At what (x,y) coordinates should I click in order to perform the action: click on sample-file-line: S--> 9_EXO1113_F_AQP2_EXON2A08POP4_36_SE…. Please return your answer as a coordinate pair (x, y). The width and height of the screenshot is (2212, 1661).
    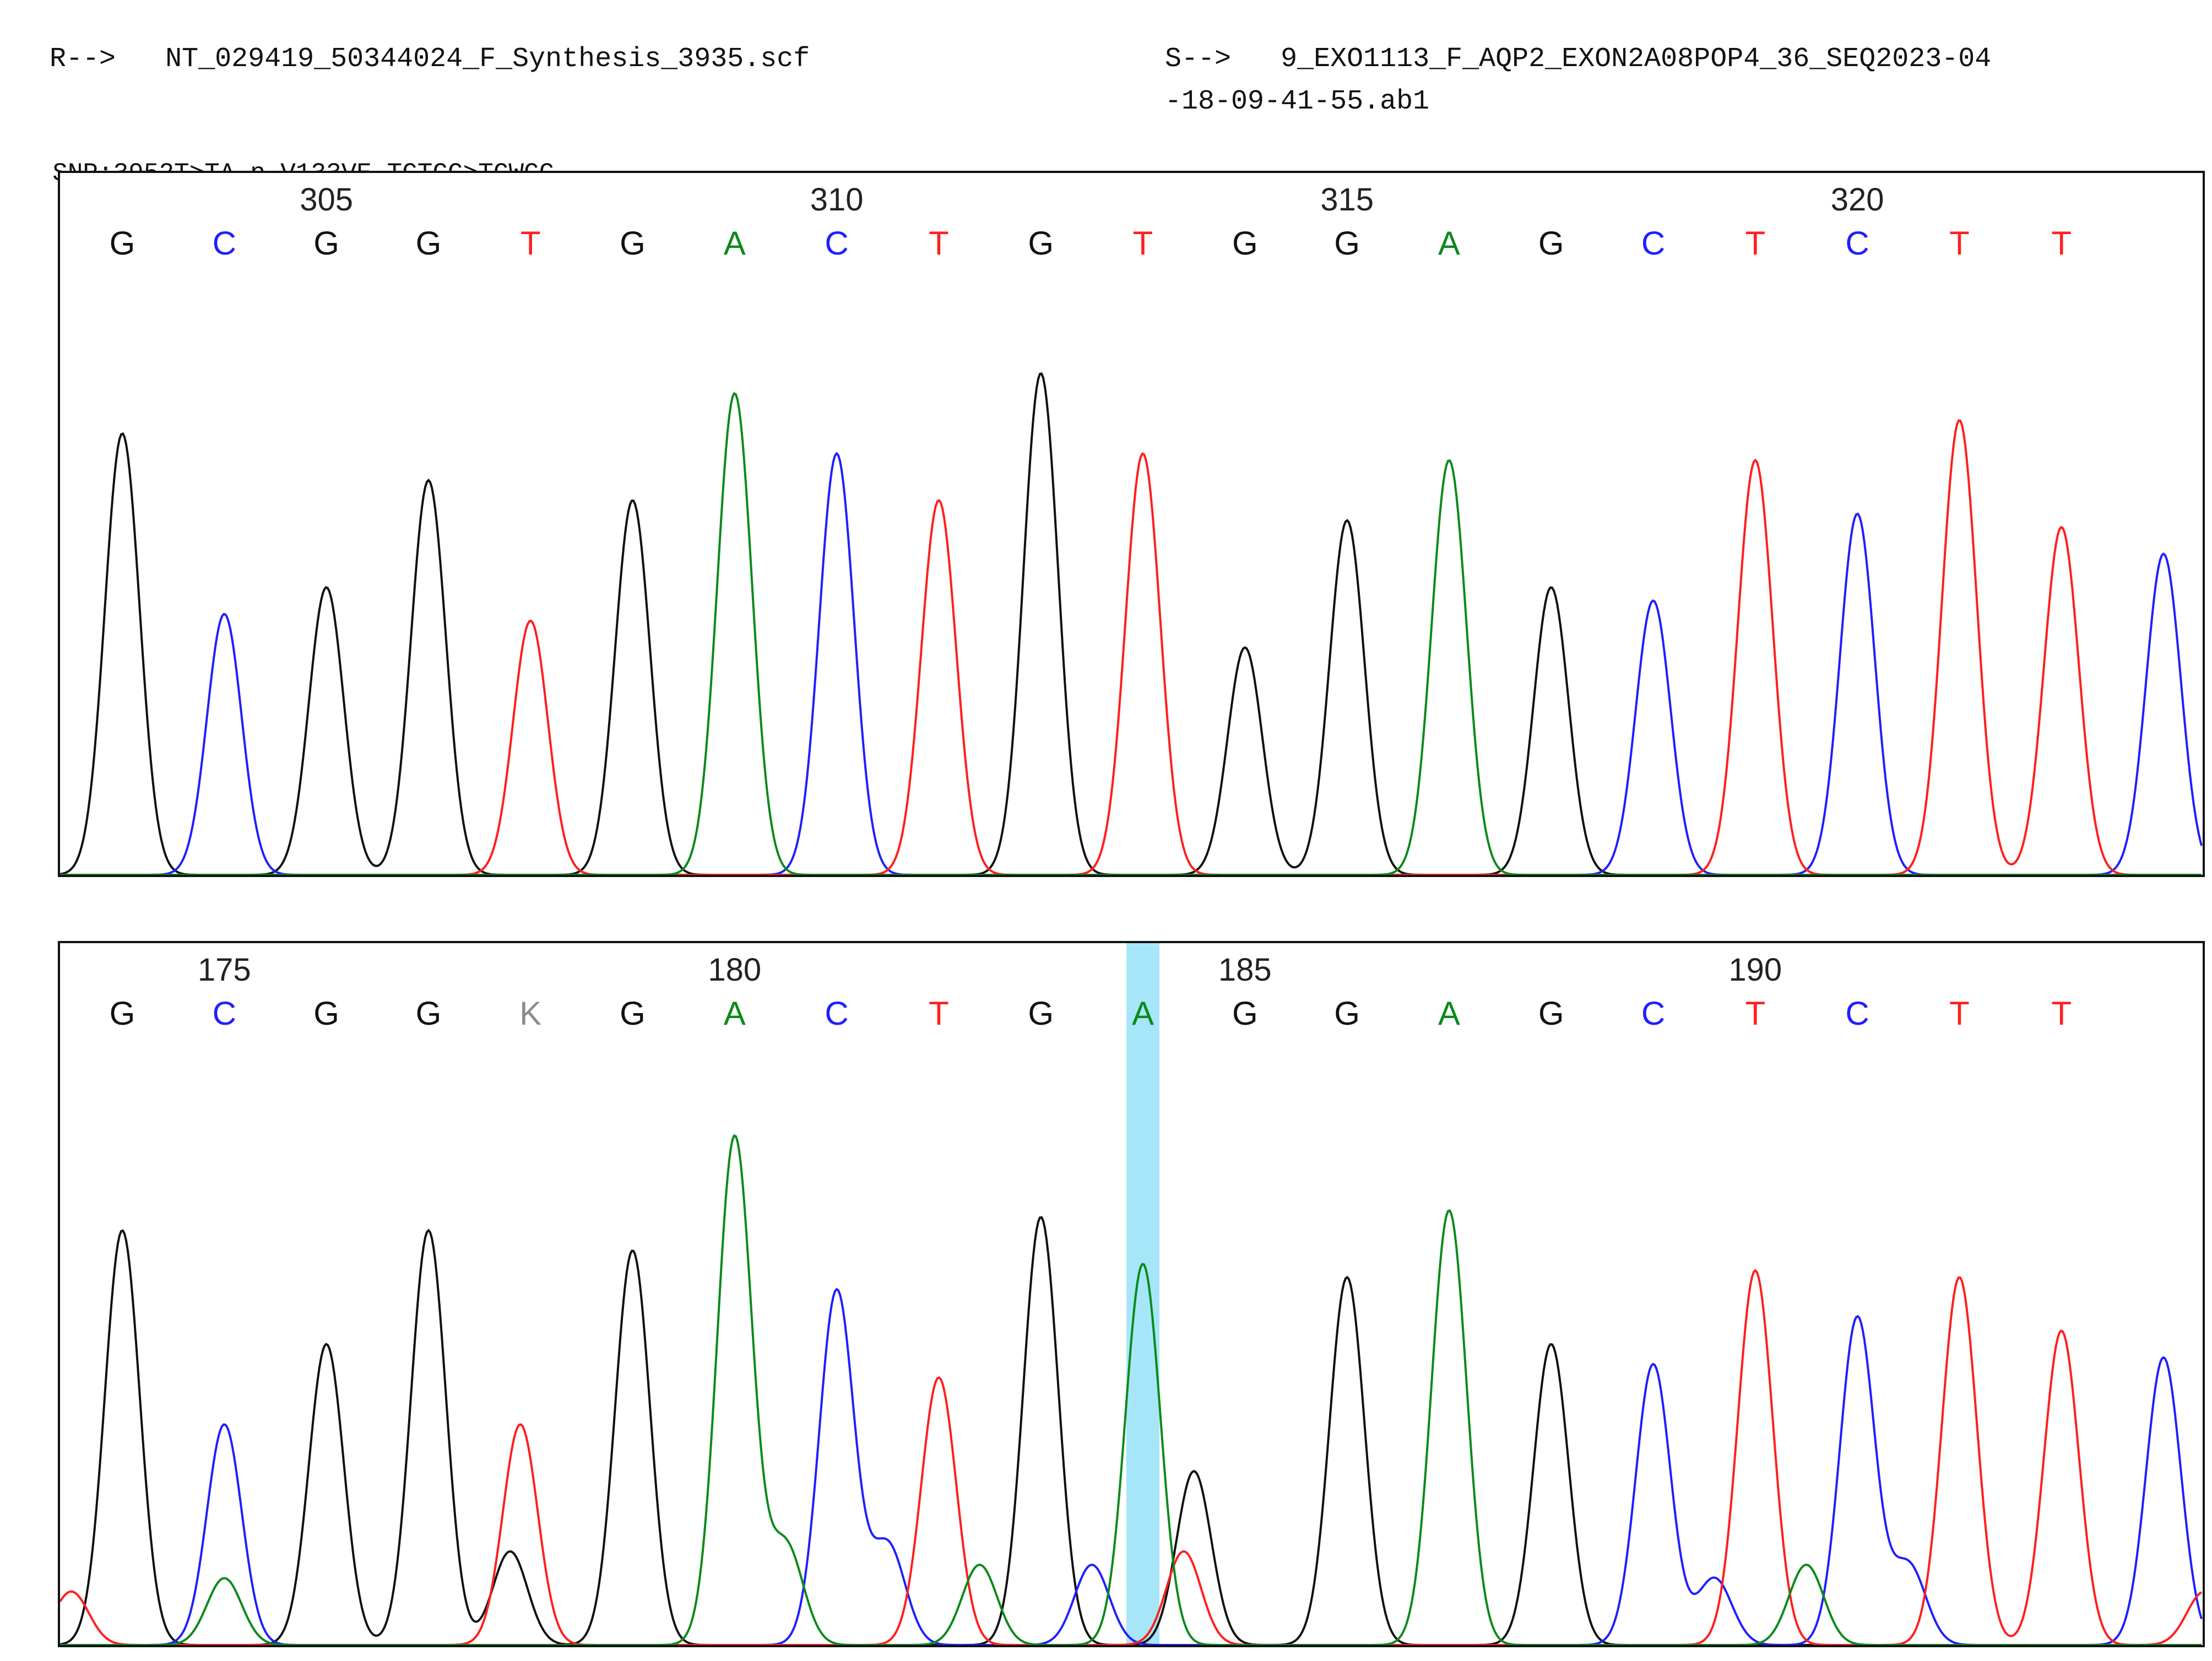
    Looking at the image, I should click on (1561, 43).